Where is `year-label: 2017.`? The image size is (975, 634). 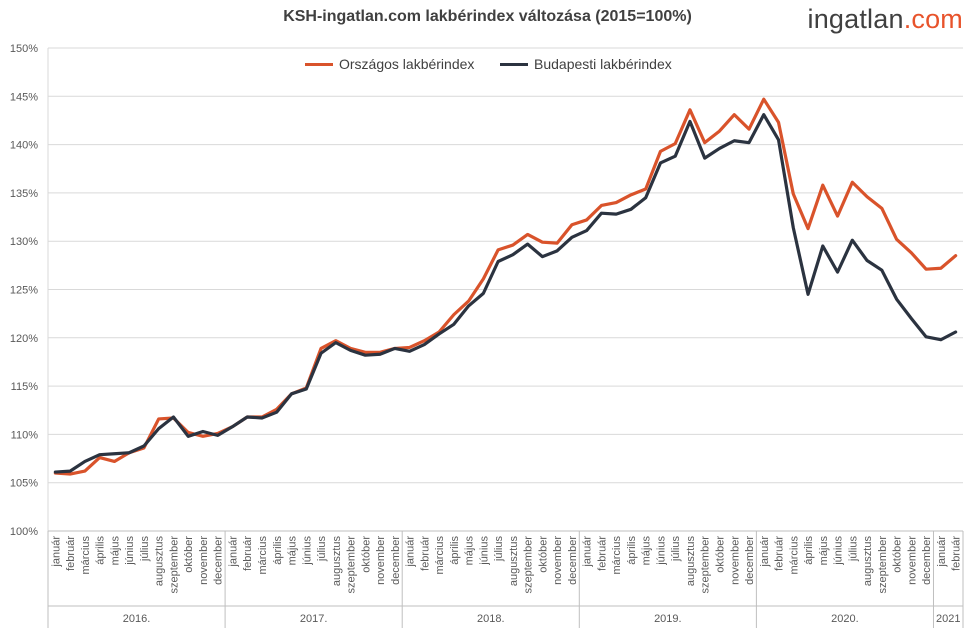
year-label: 2017. is located at coordinates (314, 619).